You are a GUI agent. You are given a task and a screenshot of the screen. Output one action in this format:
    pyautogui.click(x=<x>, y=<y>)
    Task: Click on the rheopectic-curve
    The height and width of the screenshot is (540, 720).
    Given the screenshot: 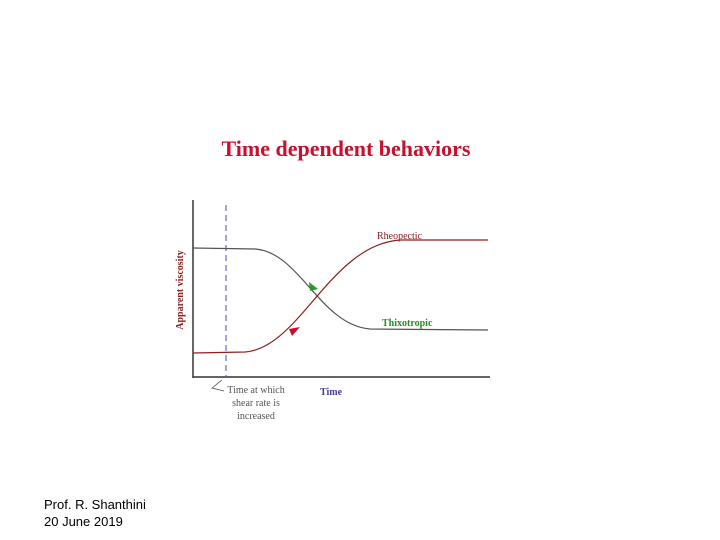 What is the action you would take?
    pyautogui.click(x=340, y=296)
    